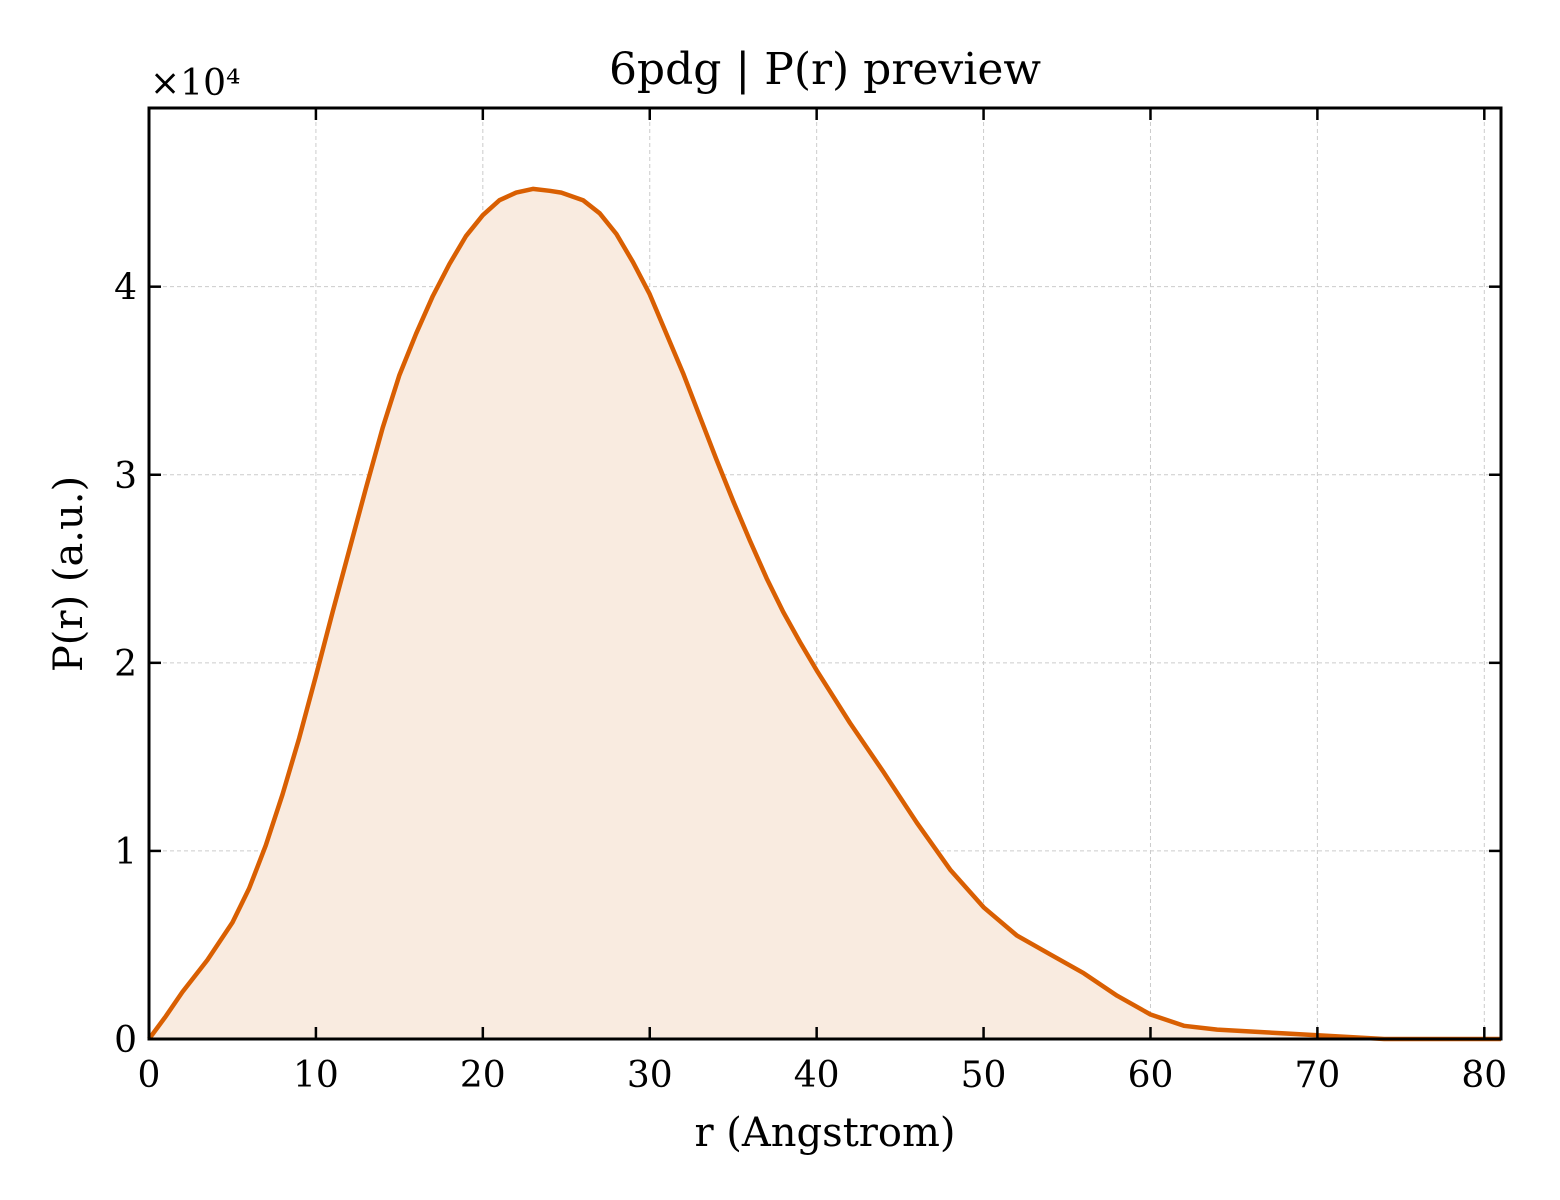  What do you see at coordinates (984, 1075) in the screenshot?
I see `x-tick-label: 50` at bounding box center [984, 1075].